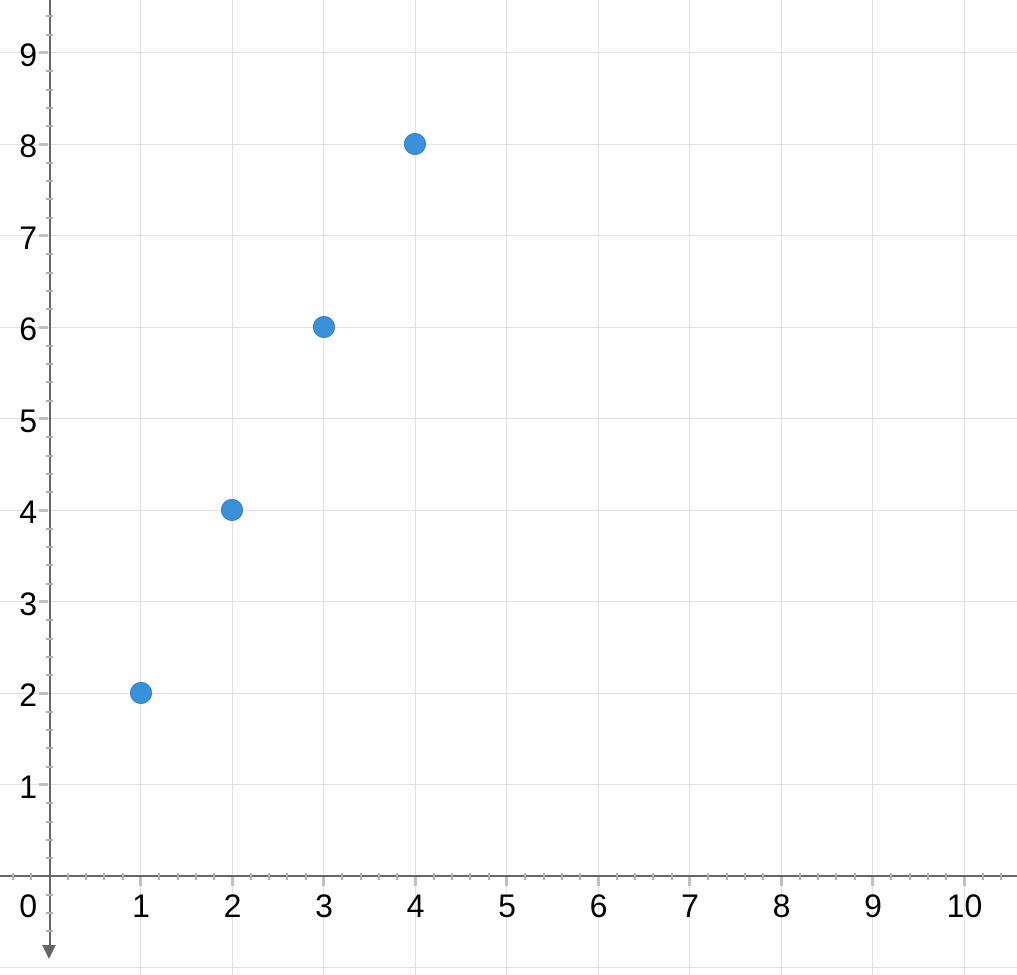  Describe the element at coordinates (232, 905) in the screenshot. I see `x-tick-label: 2` at that location.